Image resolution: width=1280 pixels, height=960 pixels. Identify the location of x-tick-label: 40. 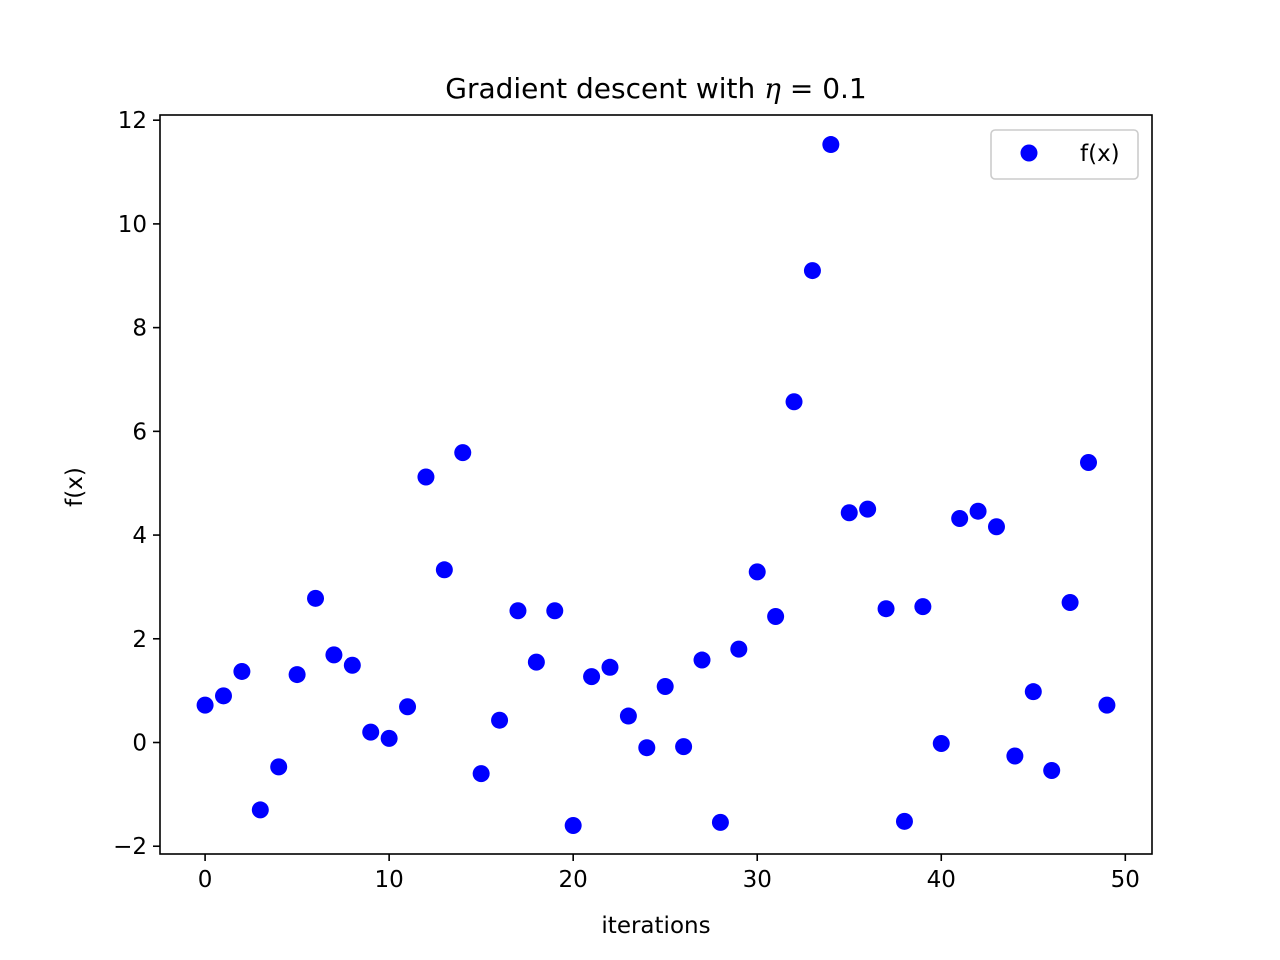
(941, 880).